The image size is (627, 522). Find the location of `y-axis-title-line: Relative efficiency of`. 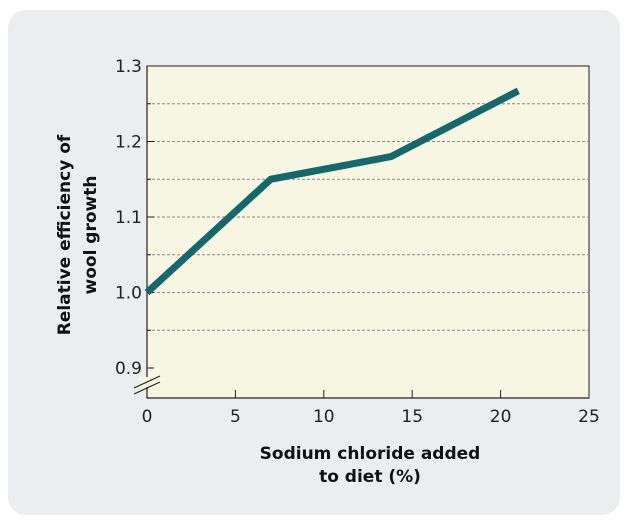

y-axis-title-line: Relative efficiency of is located at coordinates (65, 234).